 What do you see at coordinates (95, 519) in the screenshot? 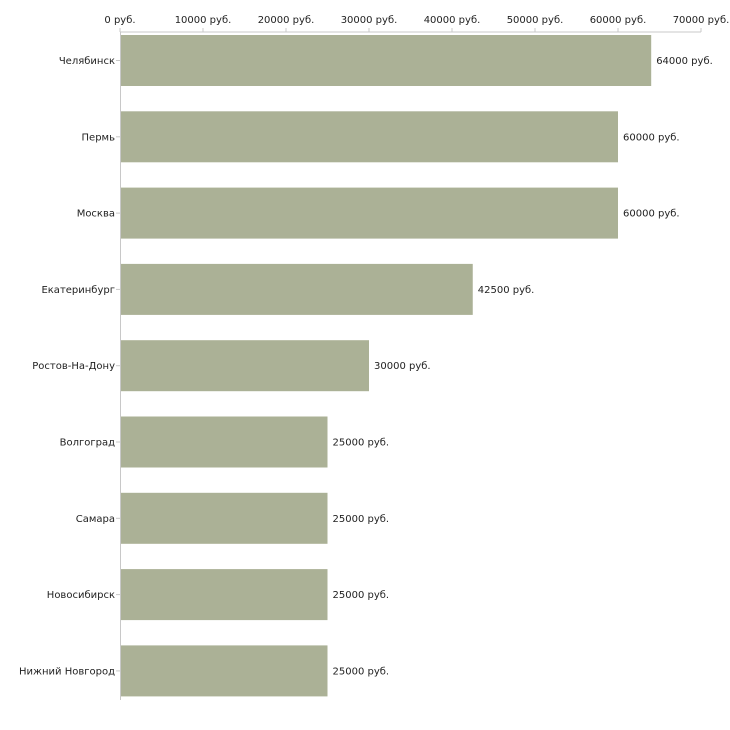
I see `category-label: Самара` at bounding box center [95, 519].